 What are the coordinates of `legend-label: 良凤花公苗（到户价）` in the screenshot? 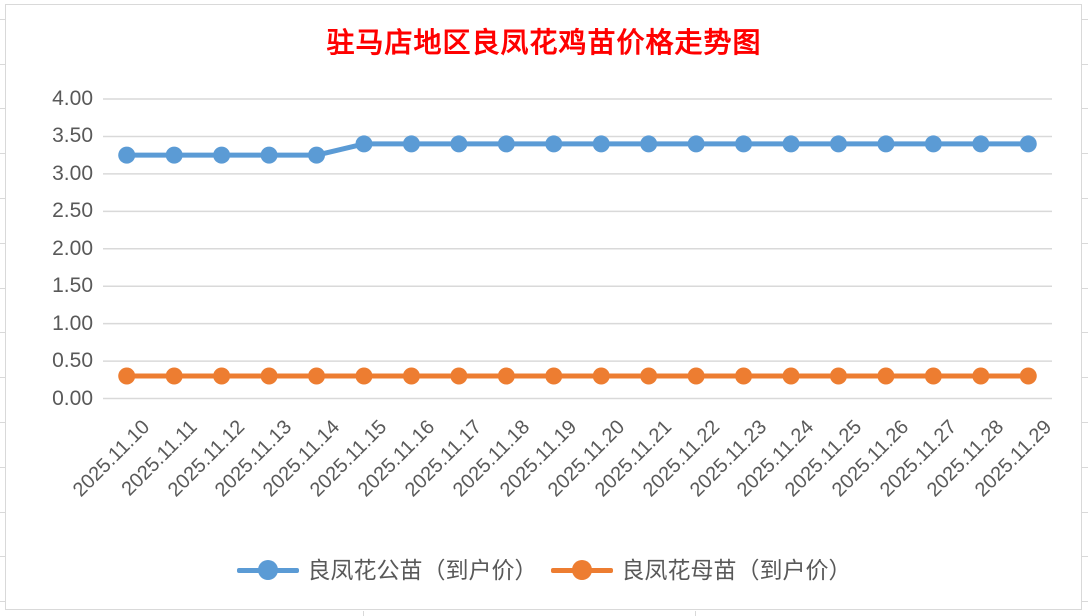 It's located at (422, 570).